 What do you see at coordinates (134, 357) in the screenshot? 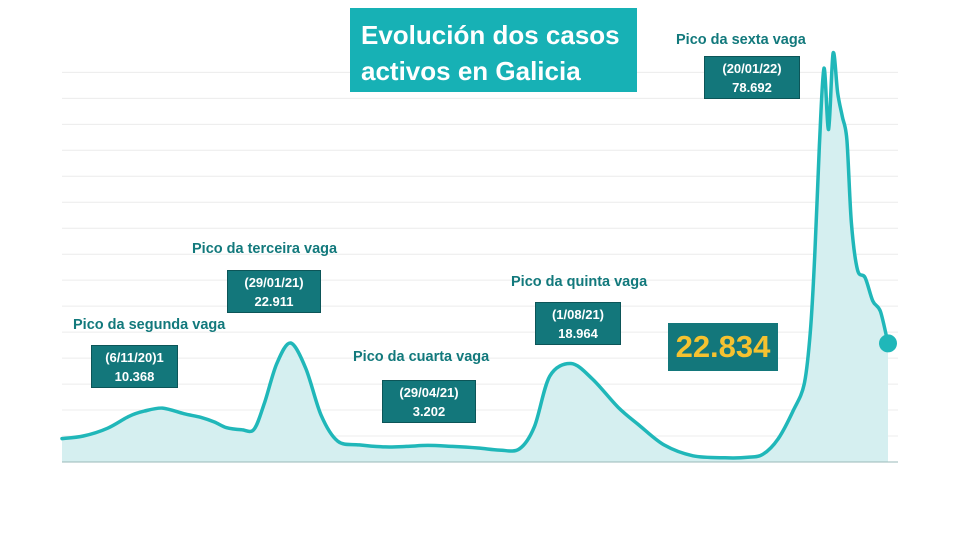
I see `annotation-date-second-wave: (6/11/20)1` at bounding box center [134, 357].